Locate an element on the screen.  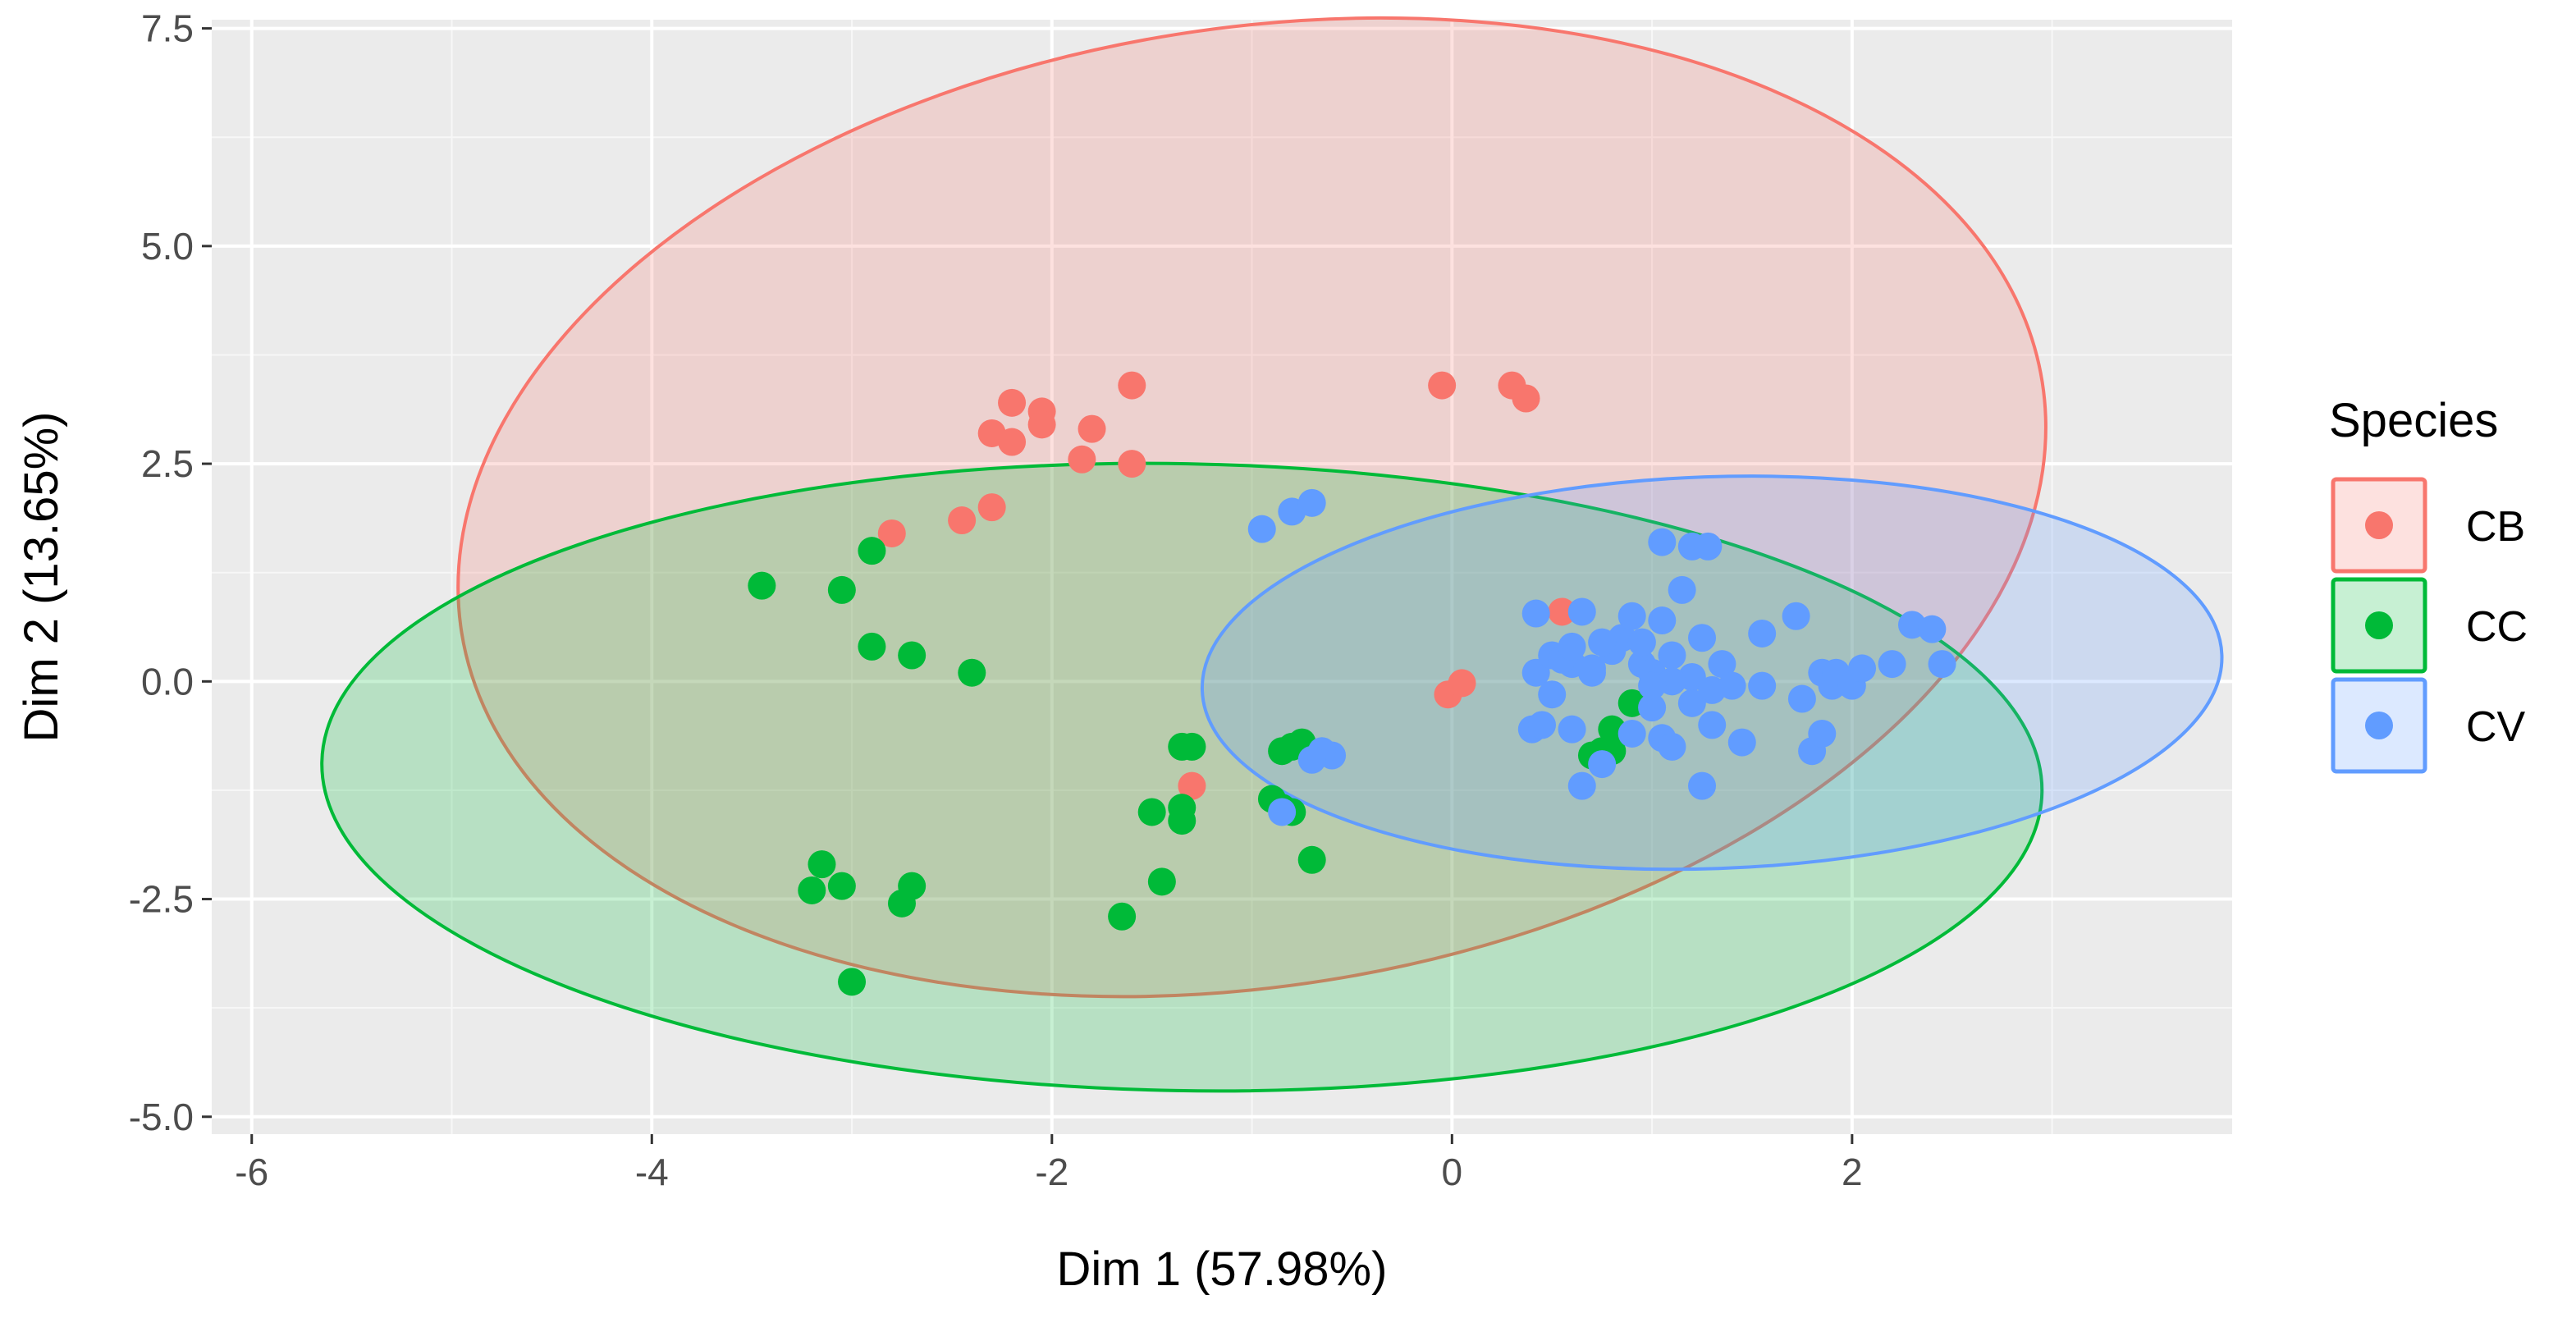
legend: Species CB CC CV is located at coordinates (2428, 584).